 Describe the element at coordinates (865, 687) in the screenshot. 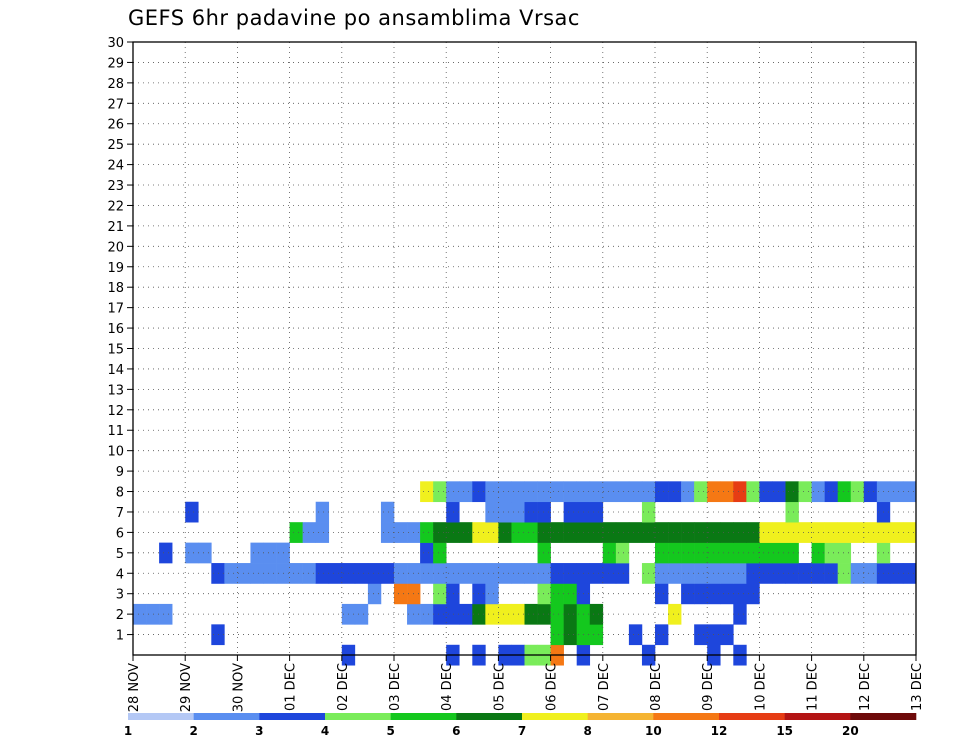

I see `x-tick-label: 12 DEC` at that location.